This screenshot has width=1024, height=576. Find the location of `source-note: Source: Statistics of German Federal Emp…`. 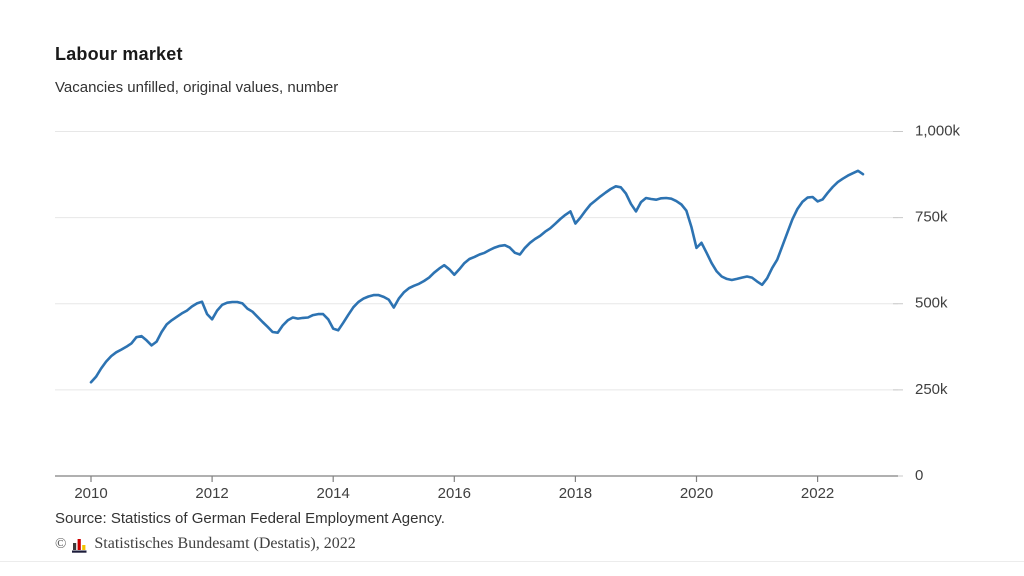

source-note: Source: Statistics of German Federal Emp… is located at coordinates (250, 518).